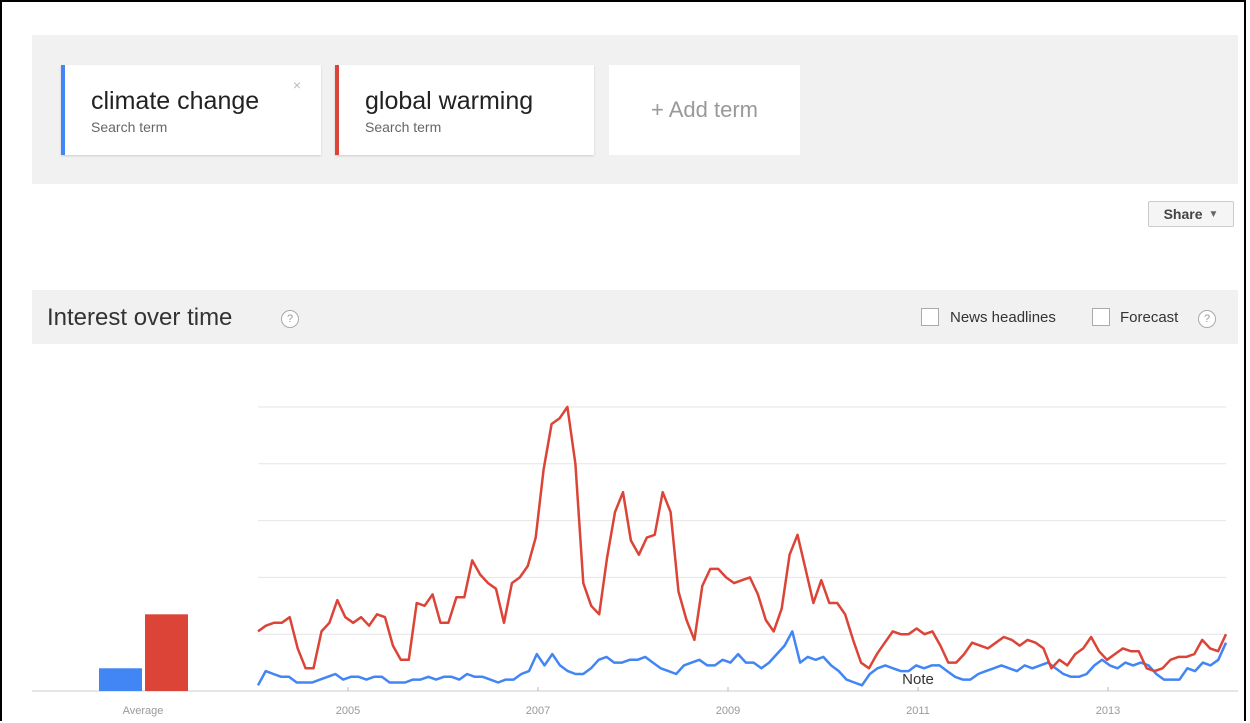  I want to click on note-marker: Note, so click(918, 679).